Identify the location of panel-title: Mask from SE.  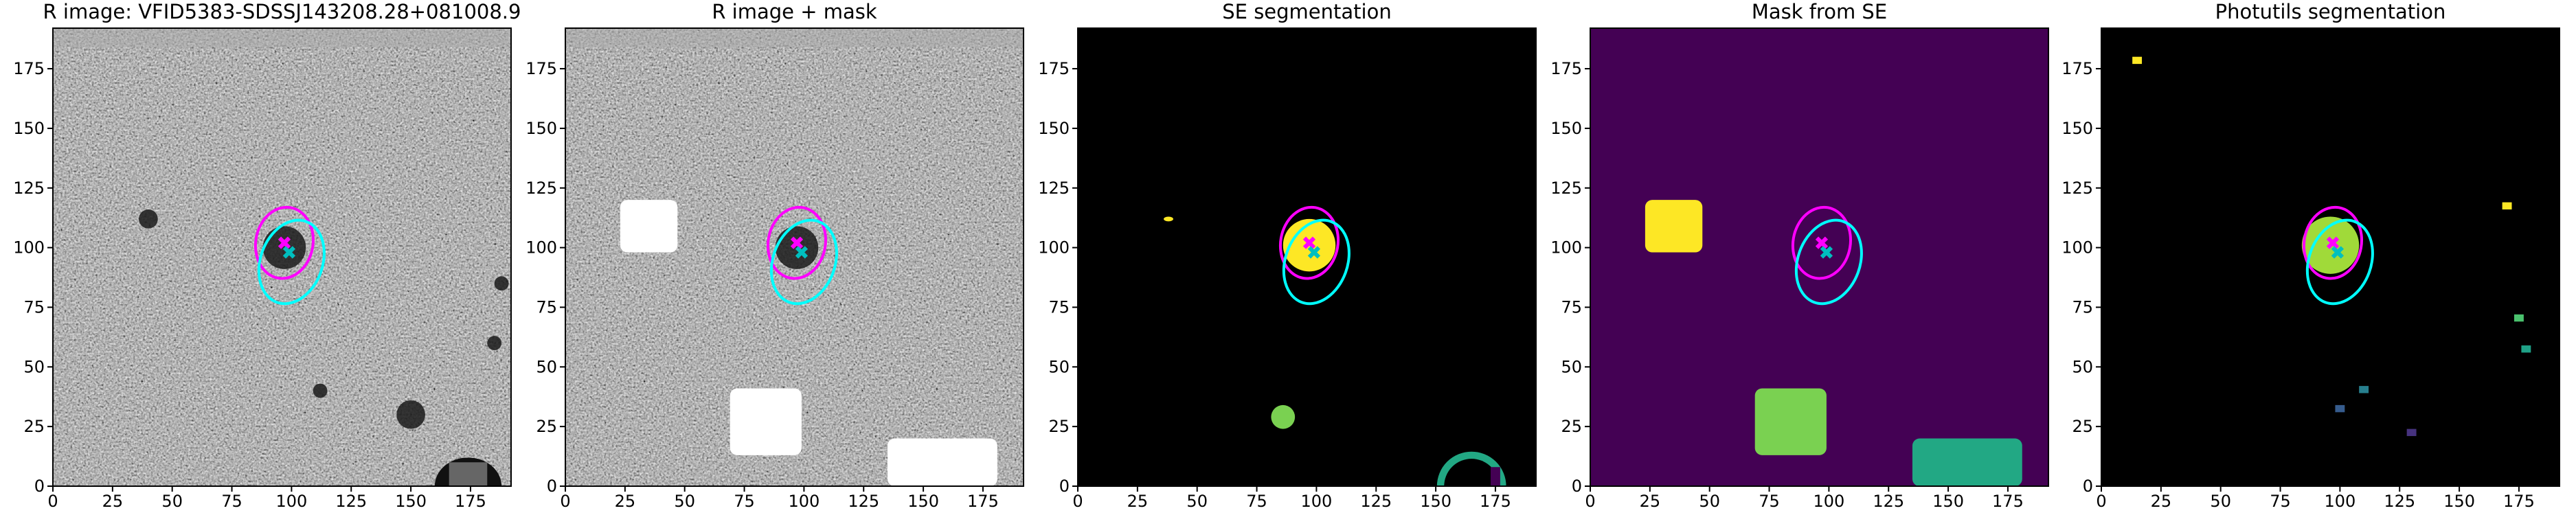
(1819, 11).